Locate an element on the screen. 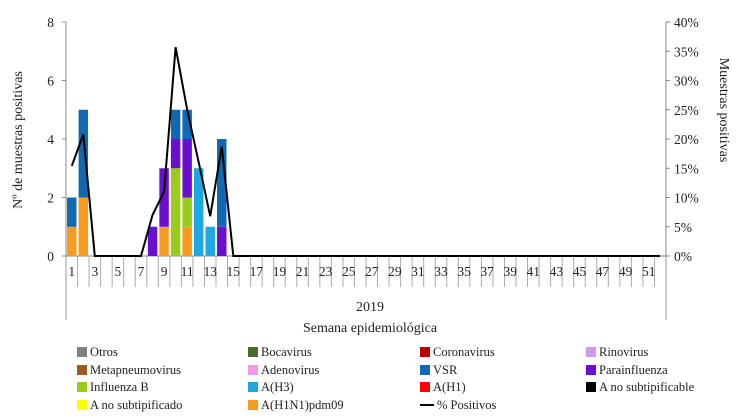  x-tick-label: 51 is located at coordinates (649, 271).